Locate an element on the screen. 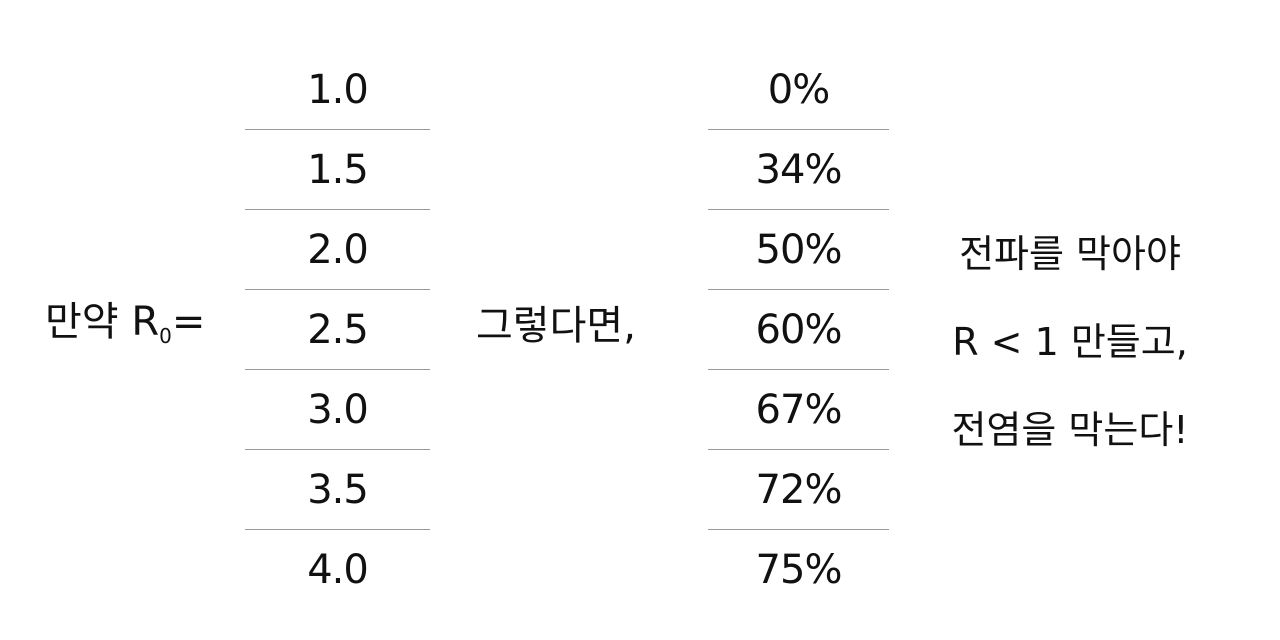 The image size is (1280, 640). if-r0-label: 만약 R0= is located at coordinates (125, 324).